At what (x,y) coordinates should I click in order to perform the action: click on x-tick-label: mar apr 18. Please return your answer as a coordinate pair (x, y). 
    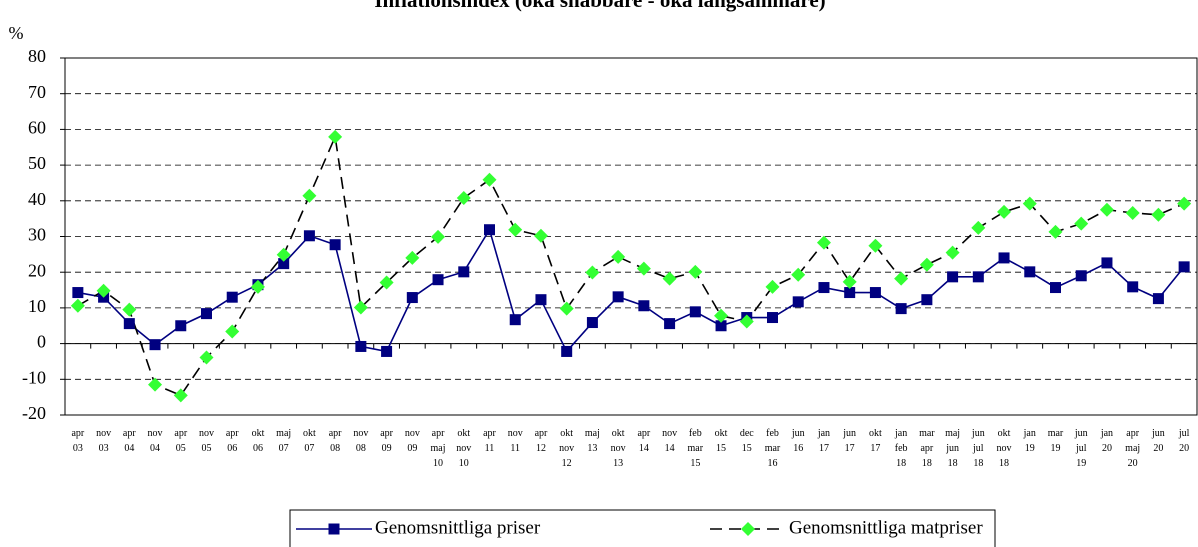
    Looking at the image, I should click on (927, 448).